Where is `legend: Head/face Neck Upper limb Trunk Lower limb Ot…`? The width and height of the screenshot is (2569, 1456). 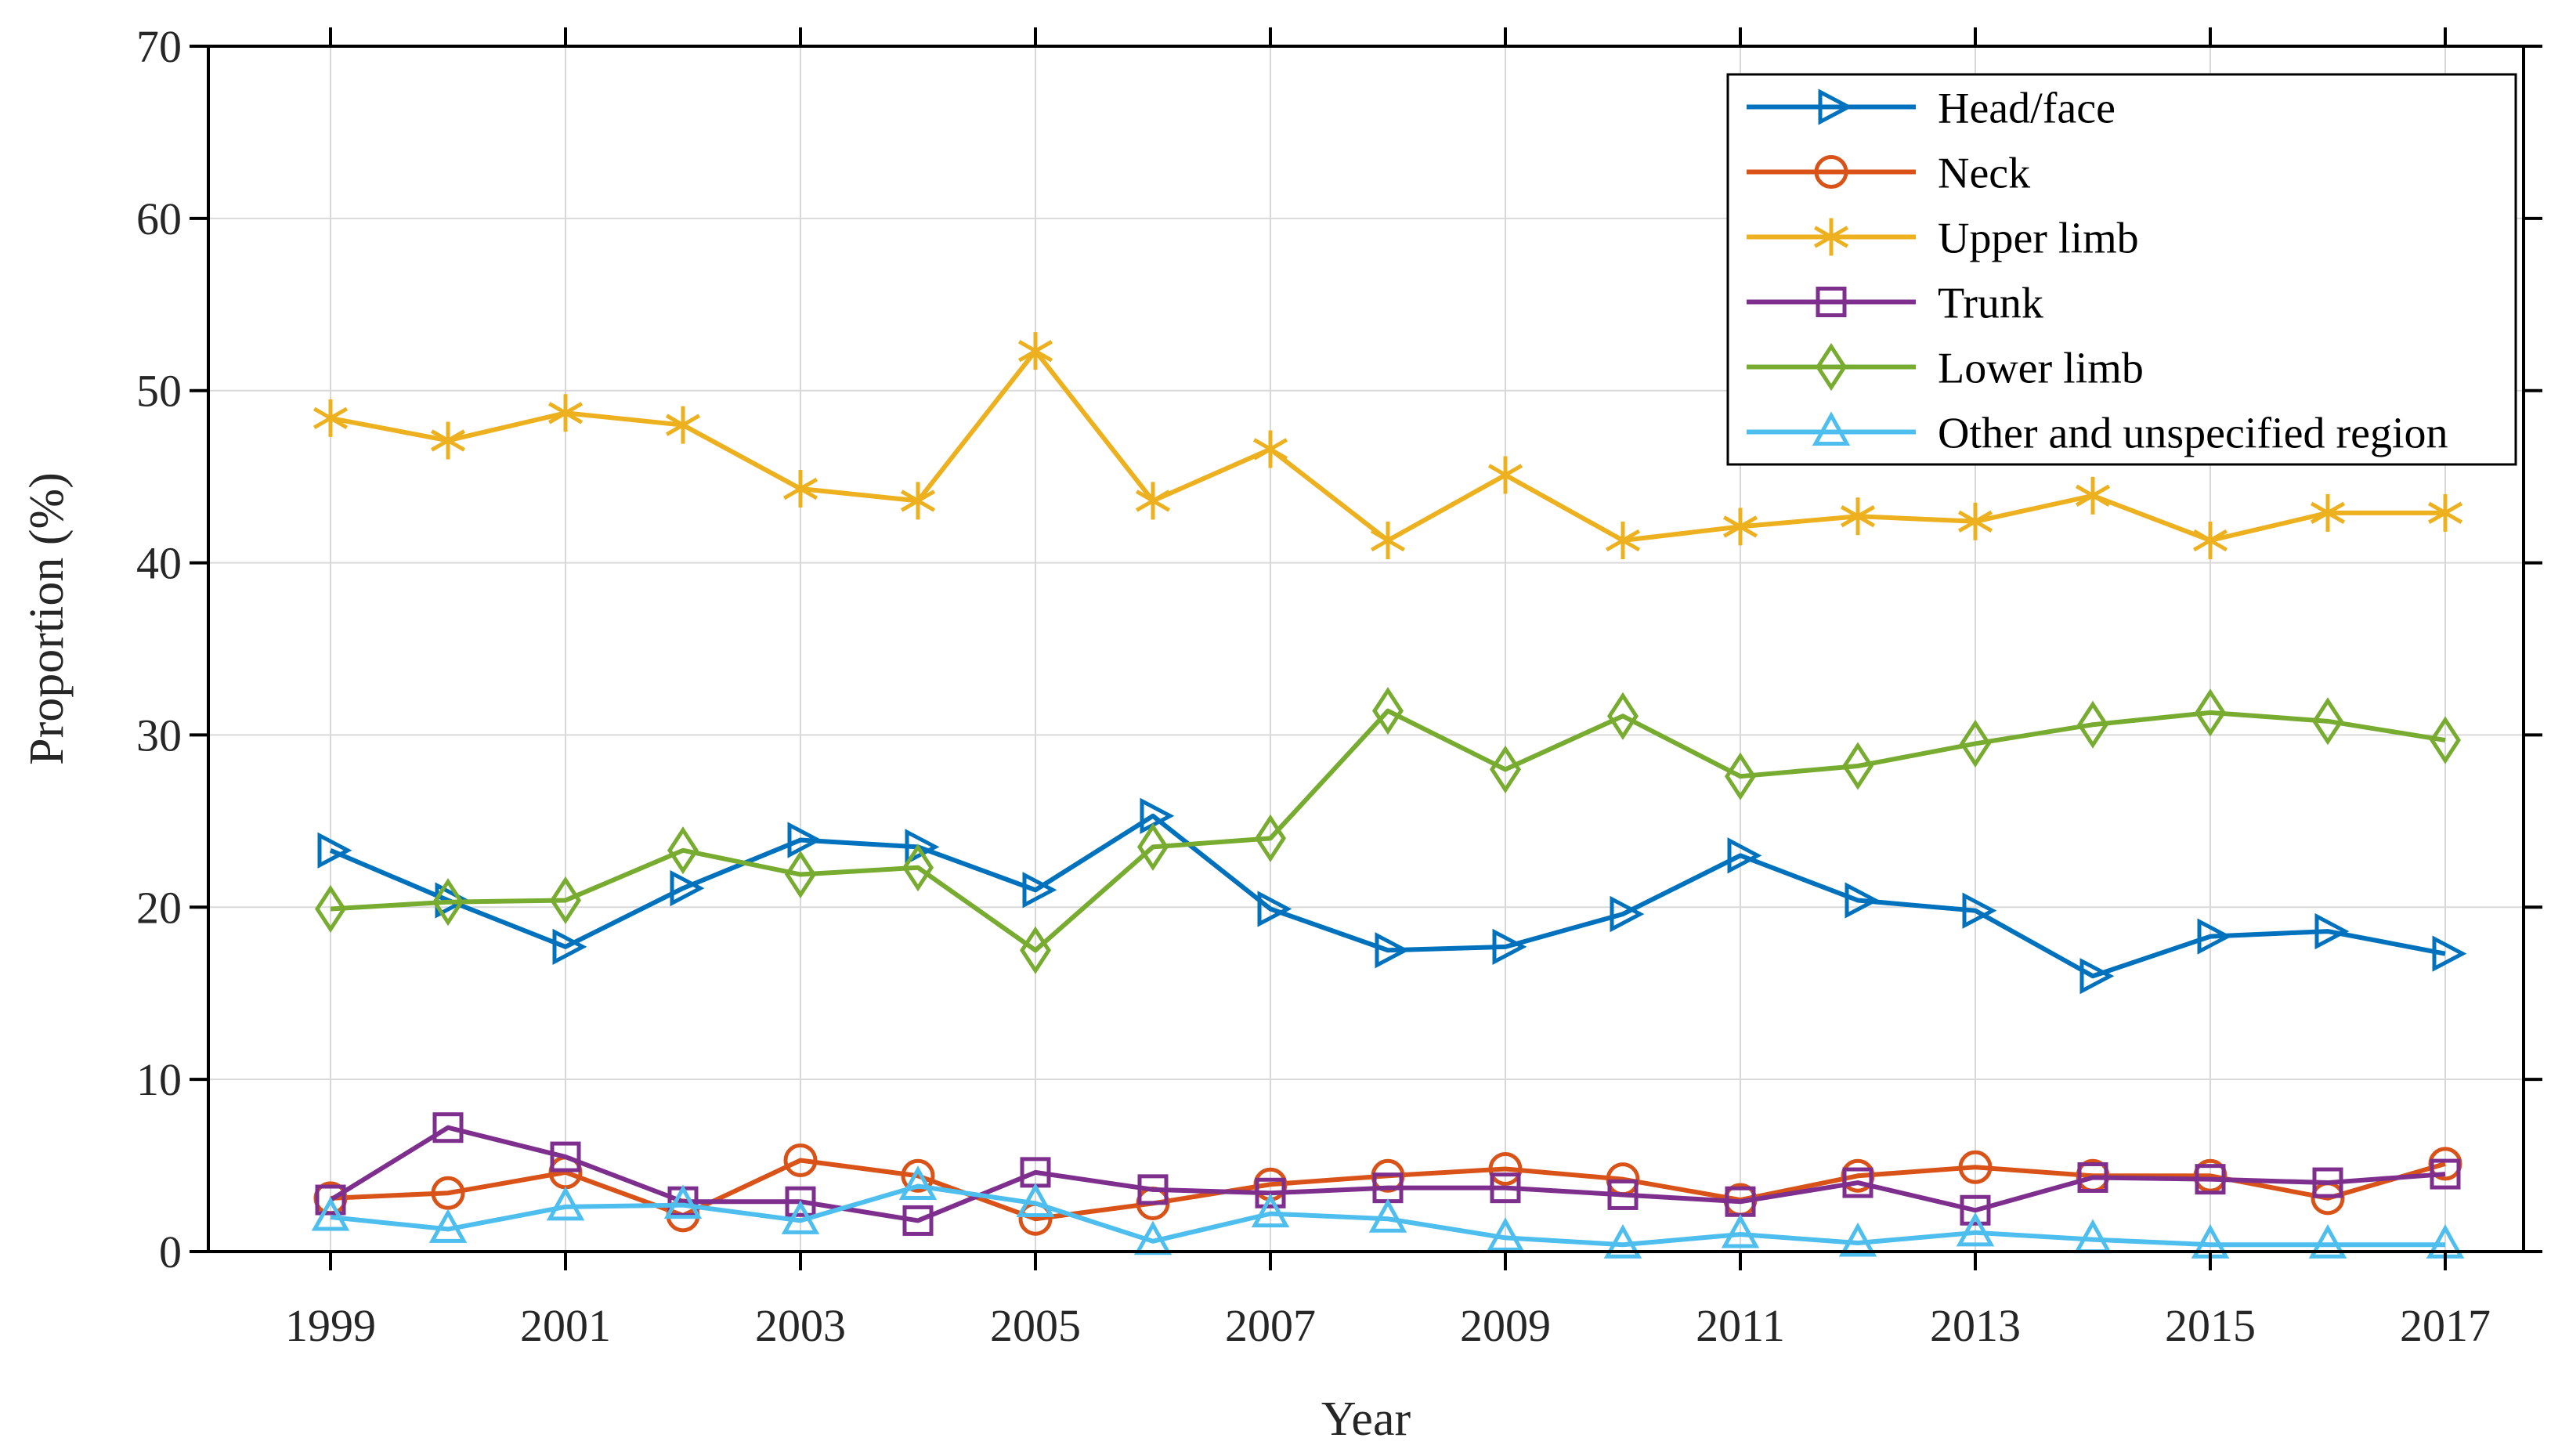
legend: Head/face Neck Upper limb Trunk Lower limb Ot… is located at coordinates (2121, 269).